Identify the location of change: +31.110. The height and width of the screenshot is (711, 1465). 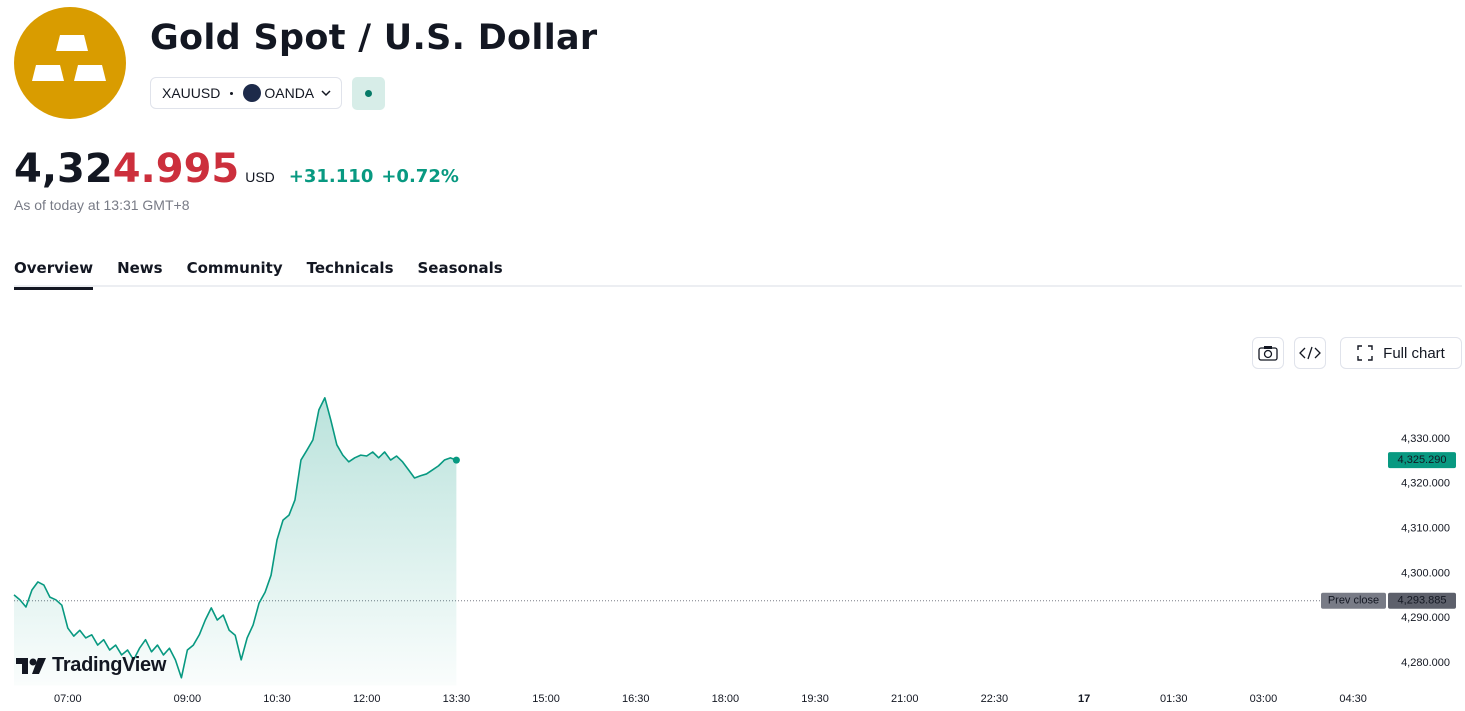
(331, 176).